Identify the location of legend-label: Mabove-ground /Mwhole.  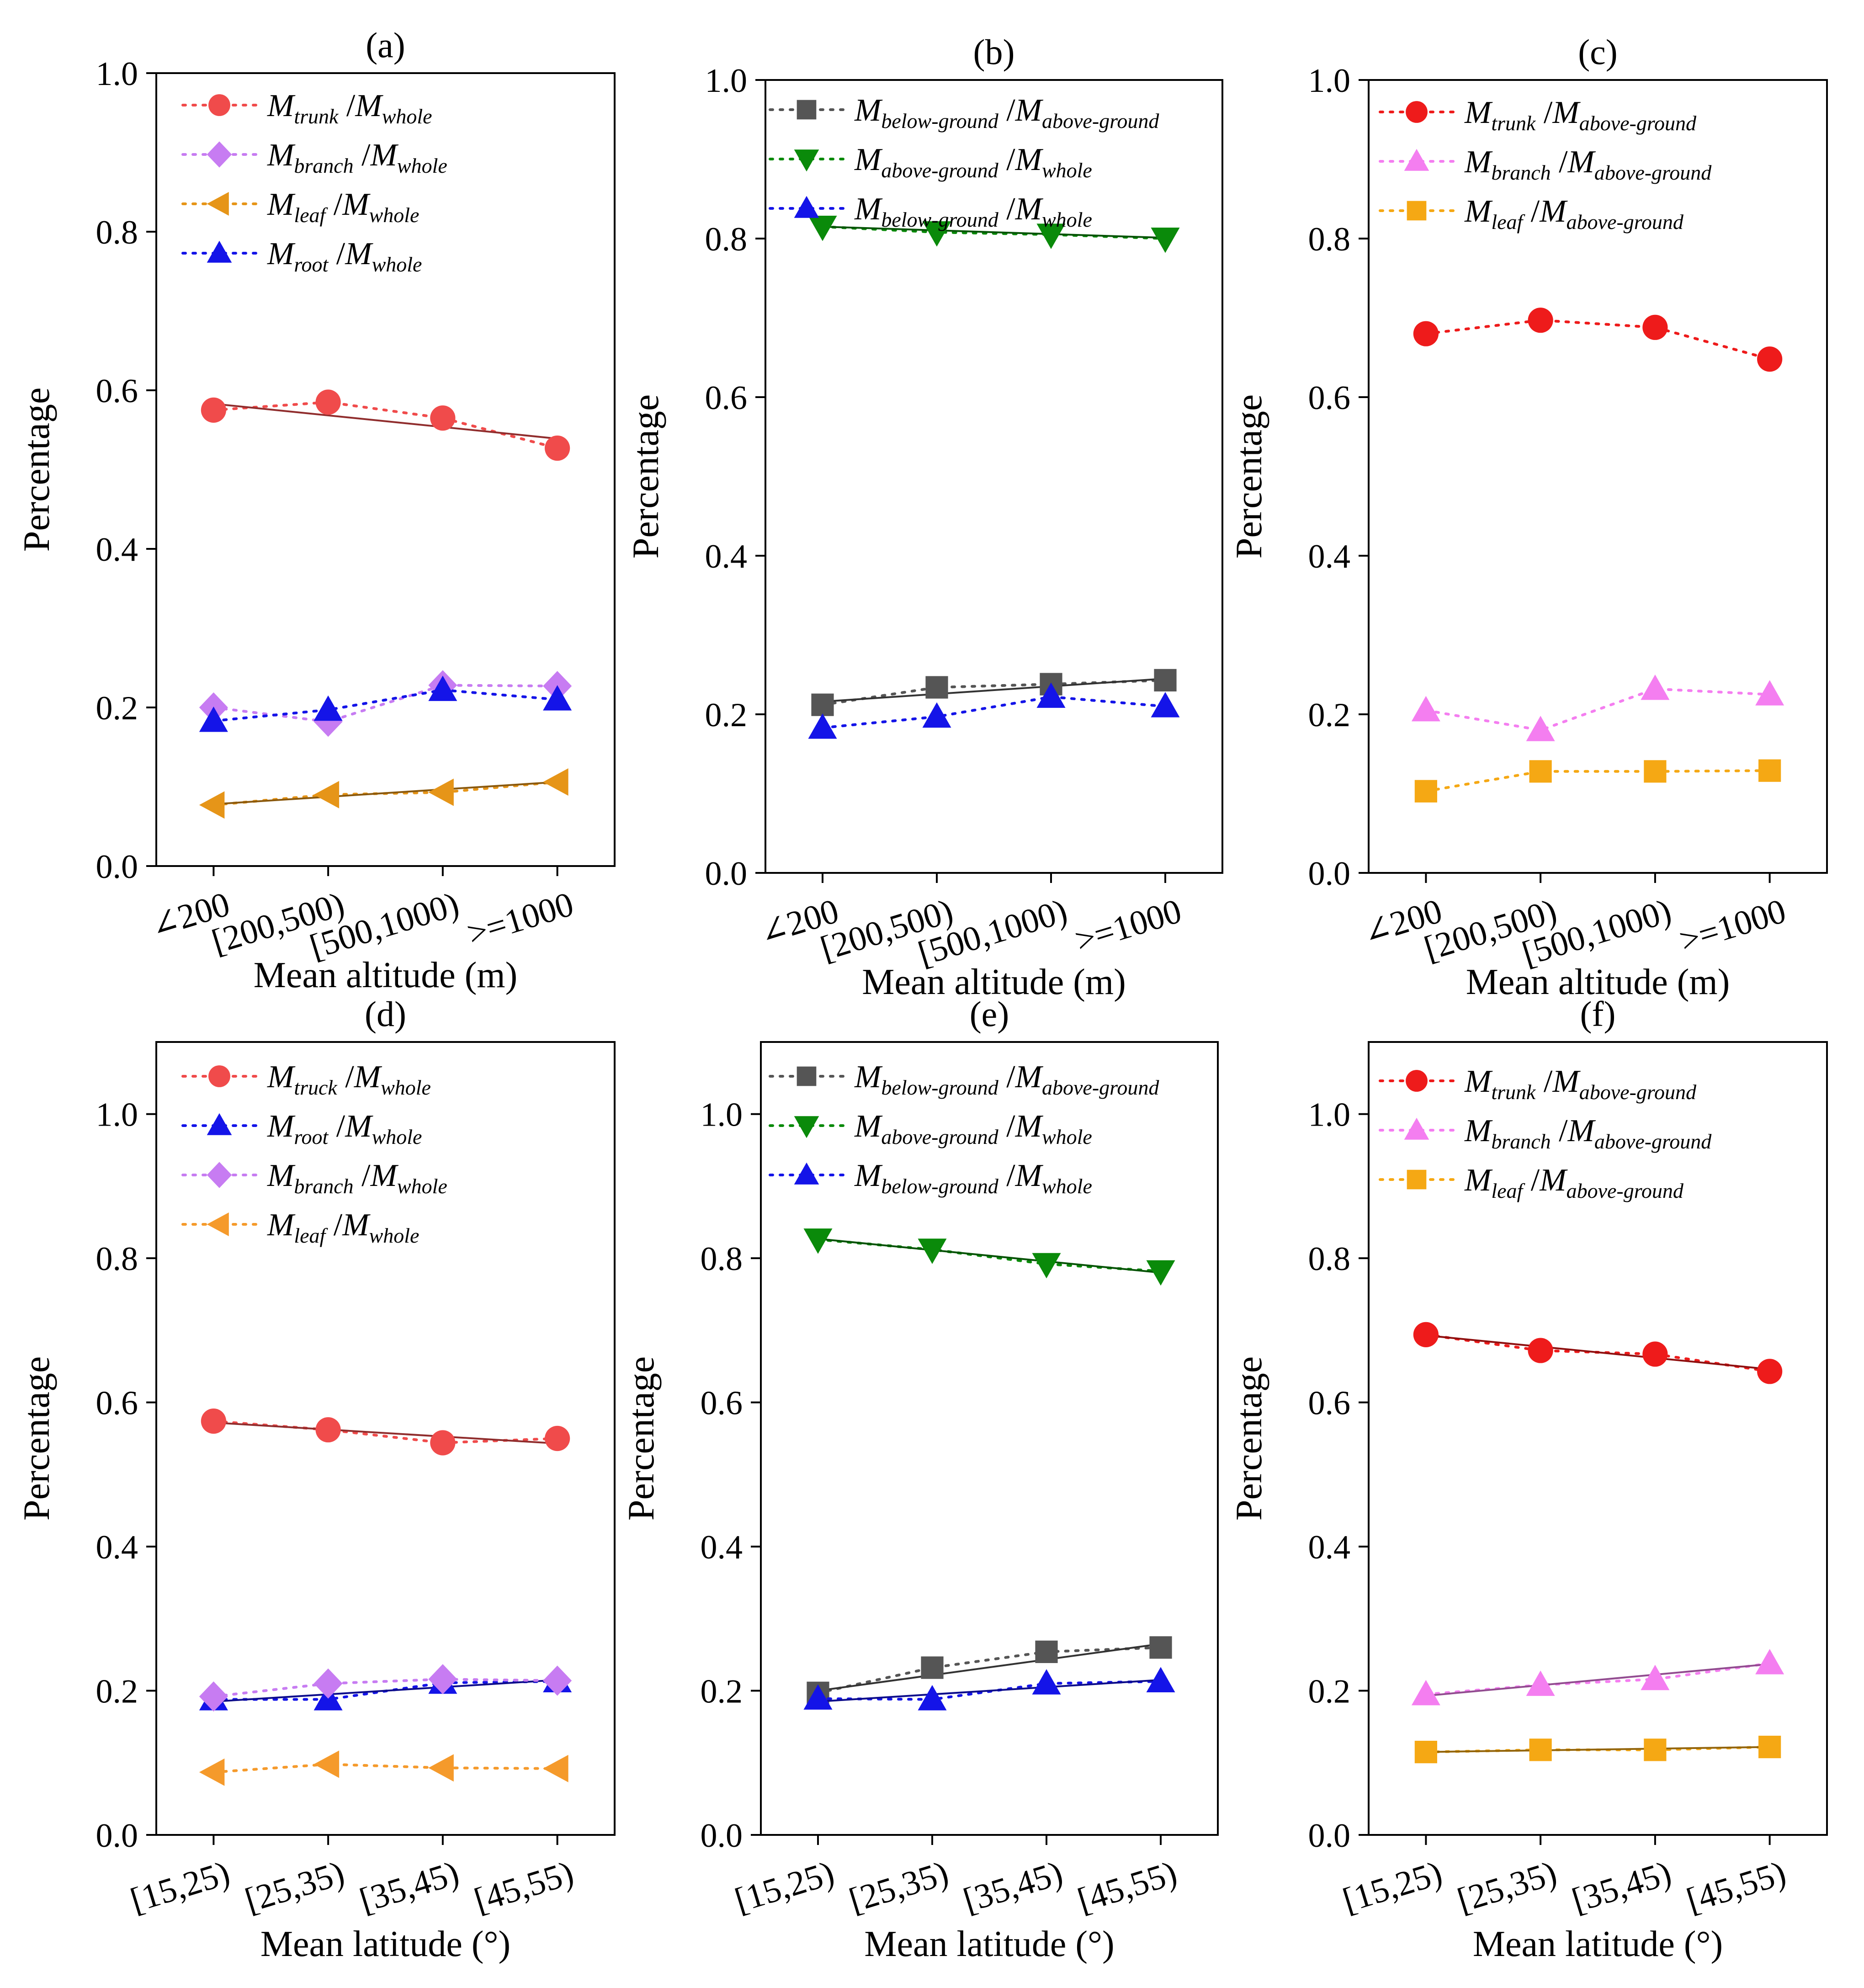
(973, 1128).